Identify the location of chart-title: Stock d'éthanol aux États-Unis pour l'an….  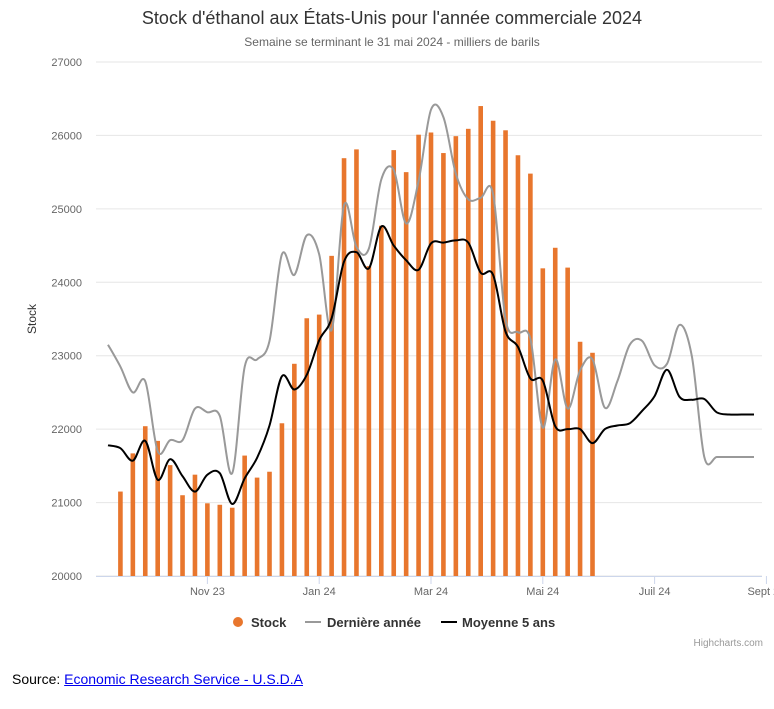
(392, 18).